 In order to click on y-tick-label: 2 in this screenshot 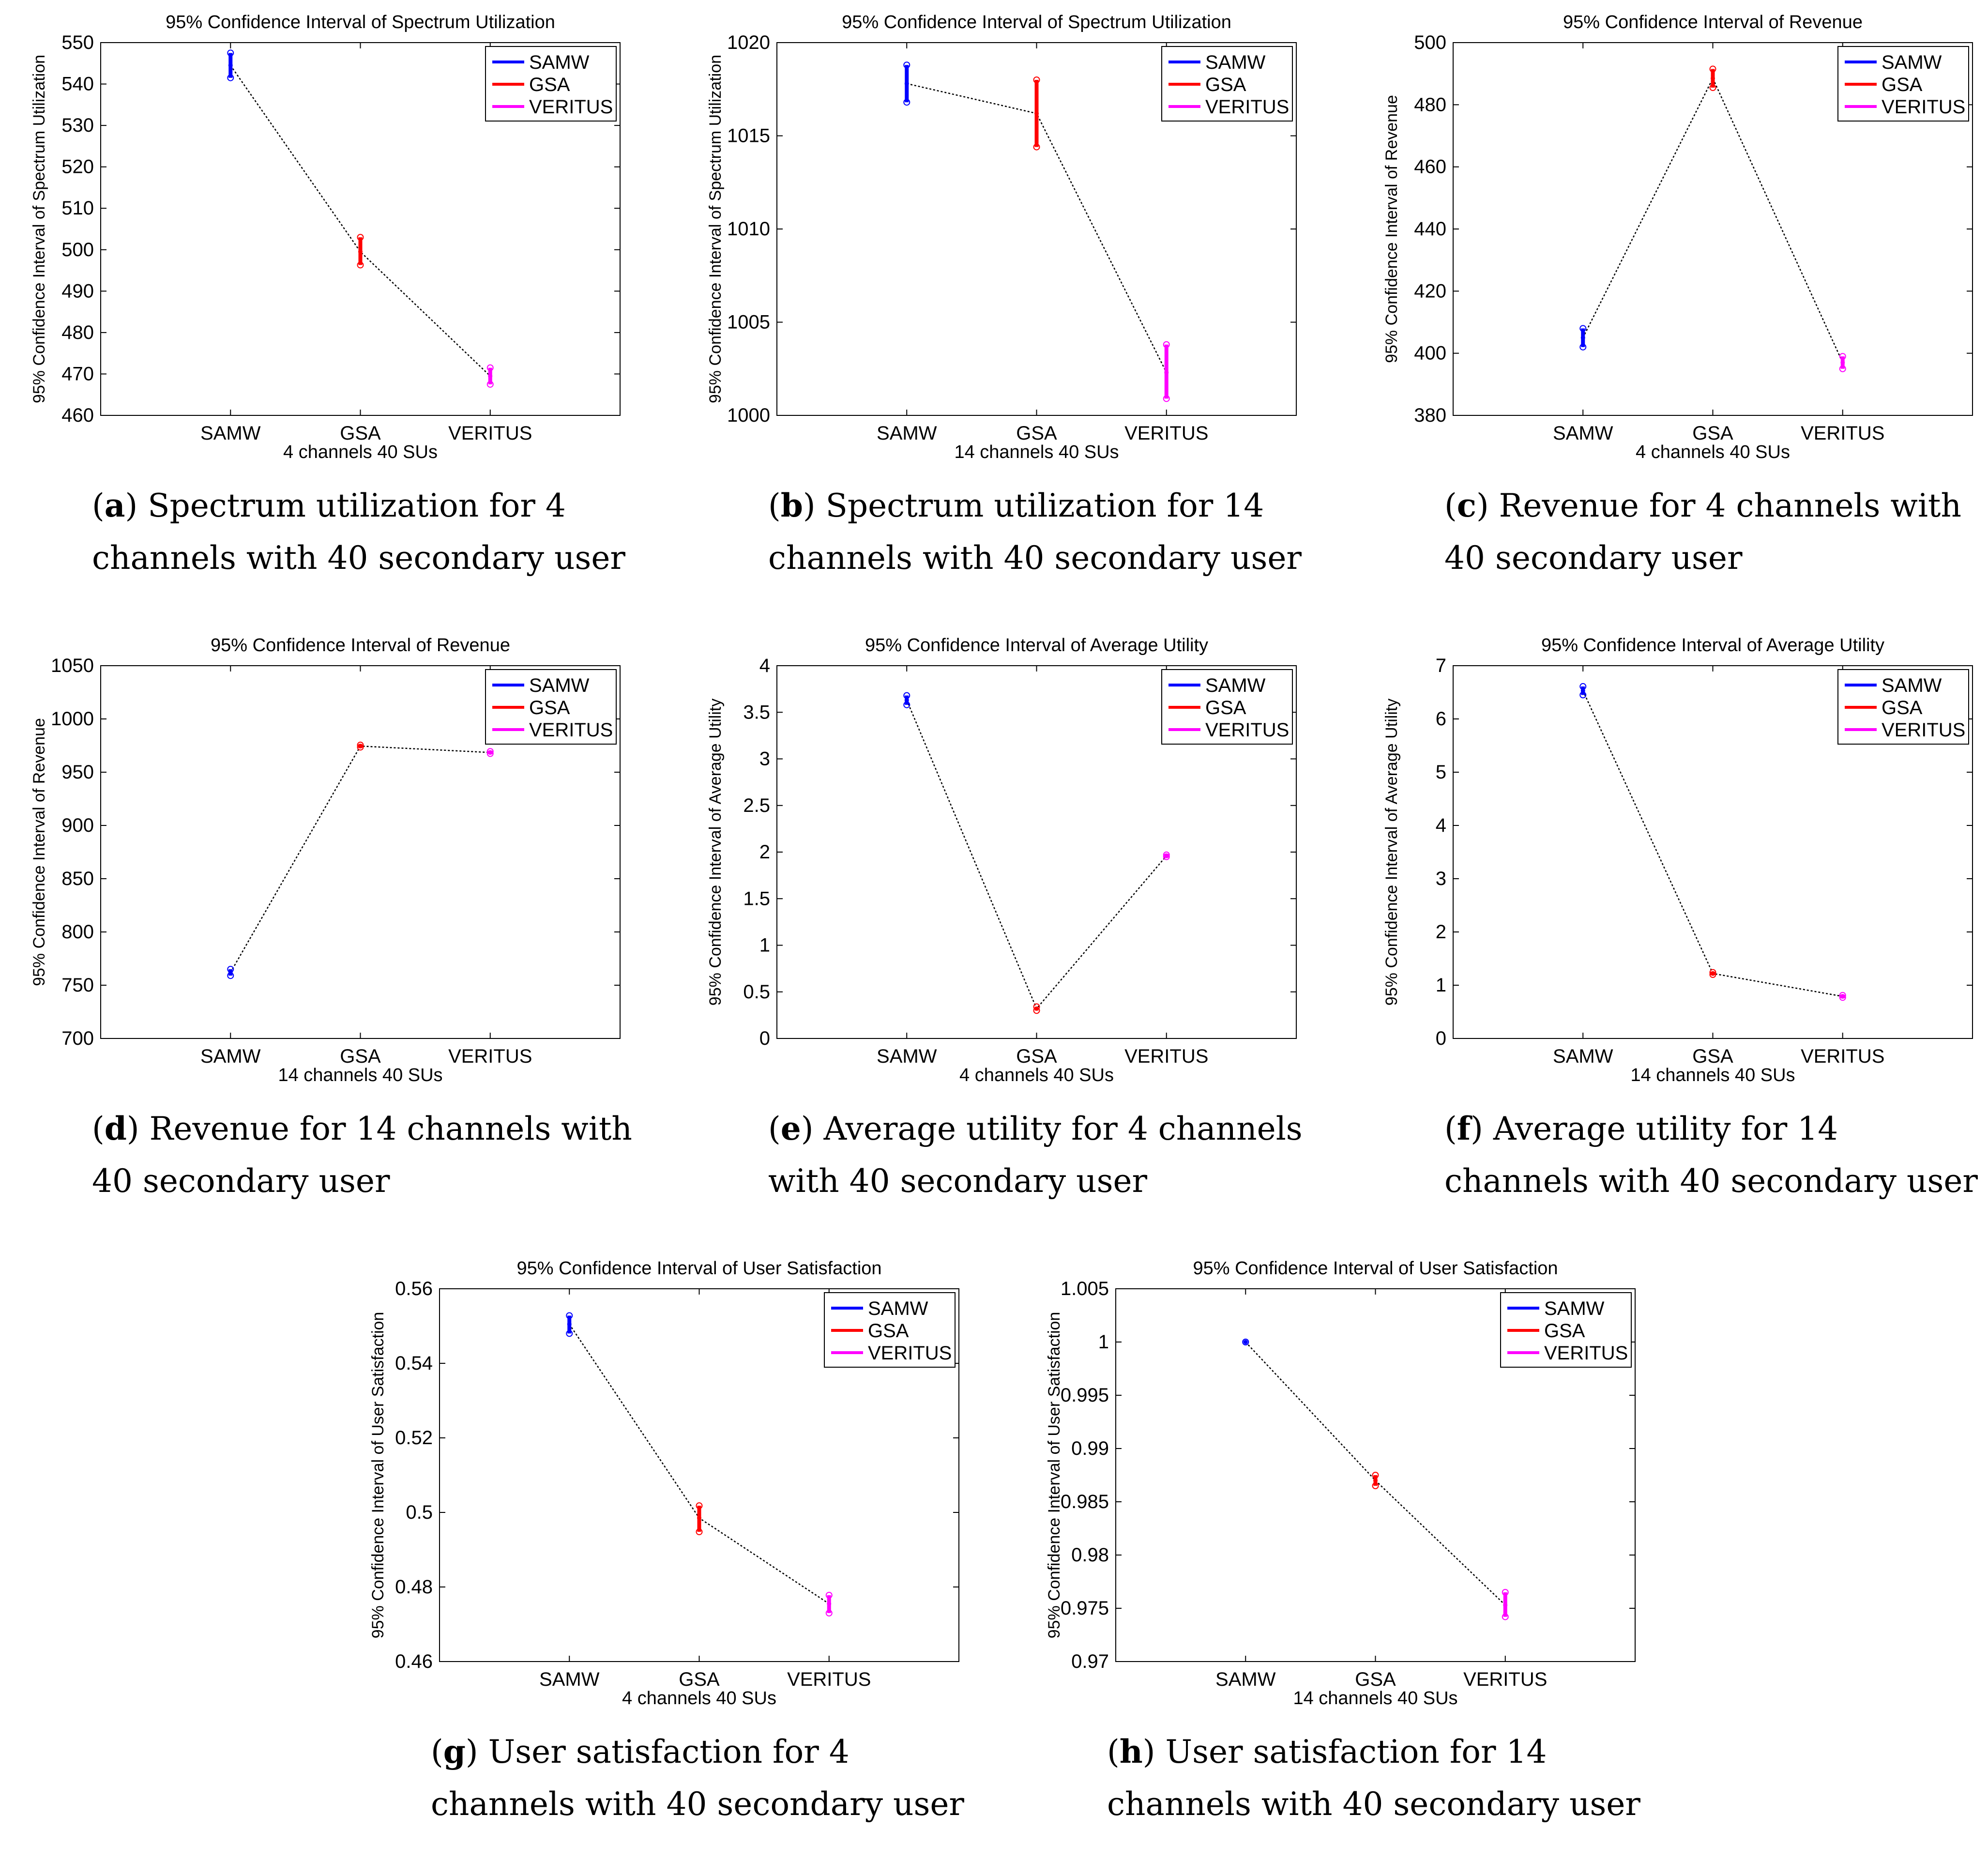, I will do `click(764, 852)`.